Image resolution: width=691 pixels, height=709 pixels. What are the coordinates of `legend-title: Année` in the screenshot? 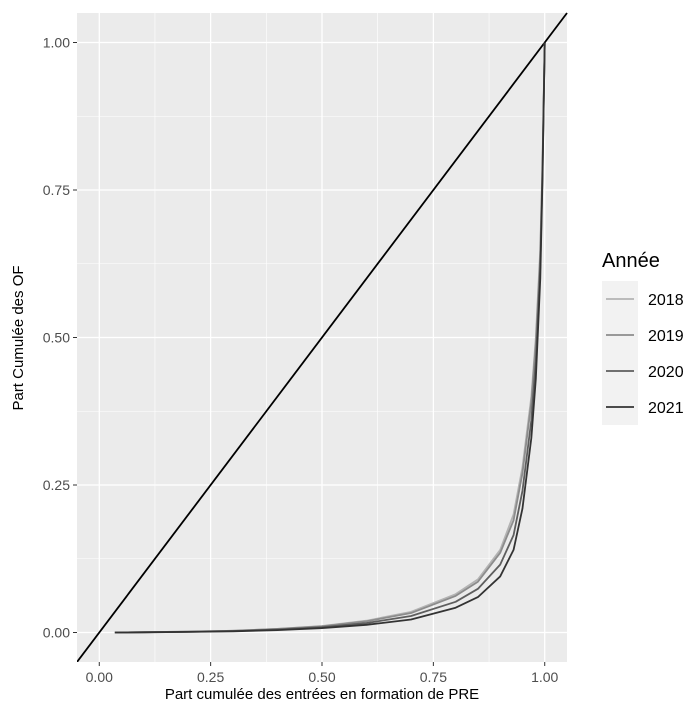 It's located at (631, 261).